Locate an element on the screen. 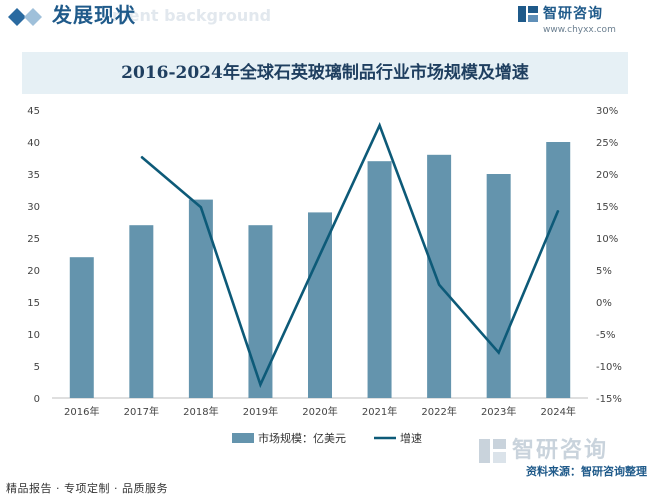 This screenshot has height=501, width=659. left-axis-tick-label: 45 is located at coordinates (33, 111).